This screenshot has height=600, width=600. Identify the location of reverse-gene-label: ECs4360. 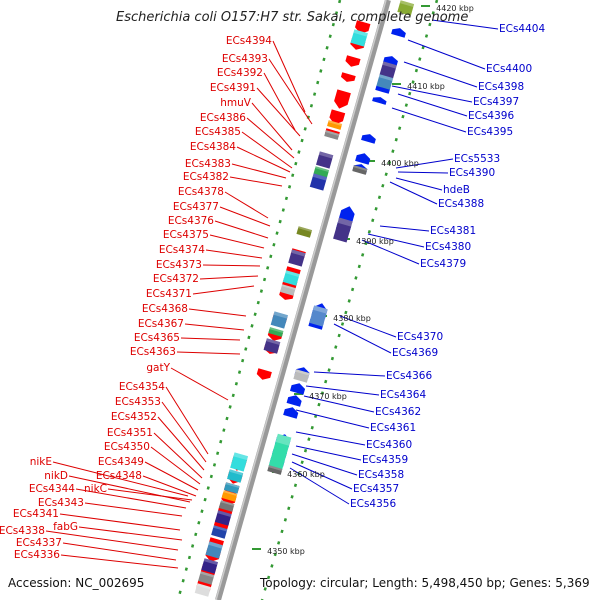
(389, 445).